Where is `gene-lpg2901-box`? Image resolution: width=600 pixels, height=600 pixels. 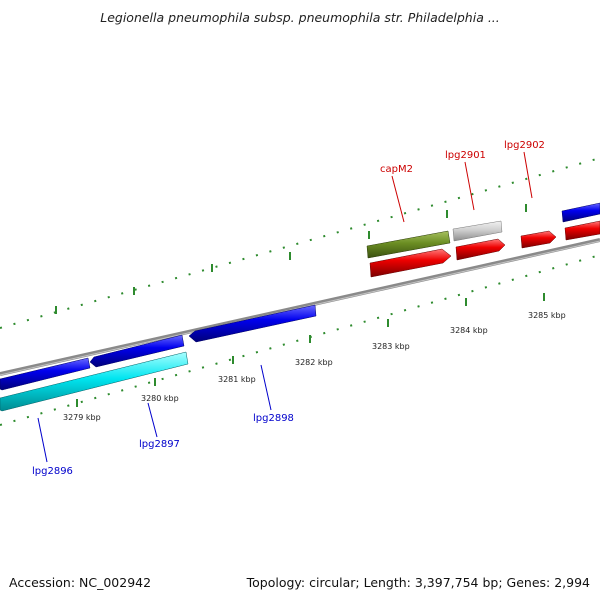 gene-lpg2901-box is located at coordinates (477, 231).